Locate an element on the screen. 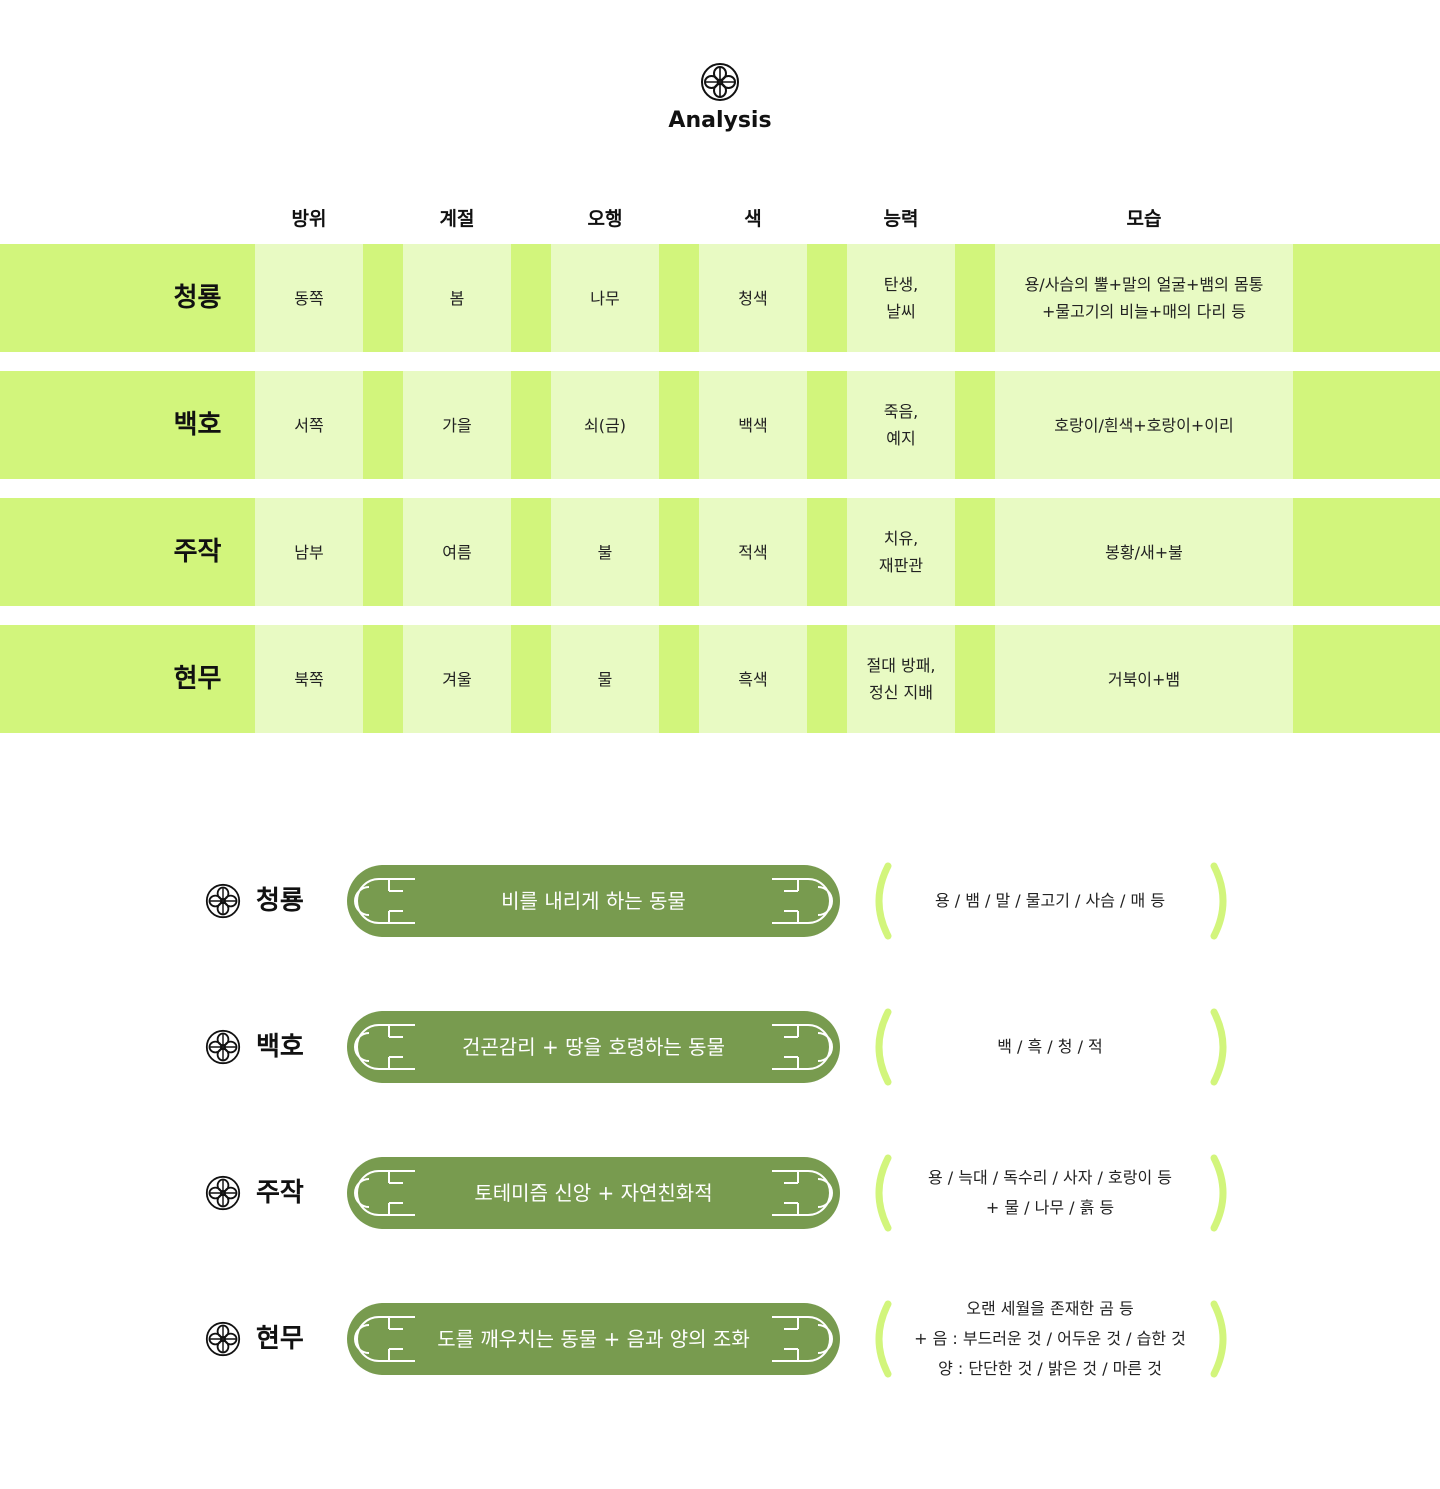 The height and width of the screenshot is (1489, 1440). column-header-ability: 능력 is located at coordinates (901, 219).